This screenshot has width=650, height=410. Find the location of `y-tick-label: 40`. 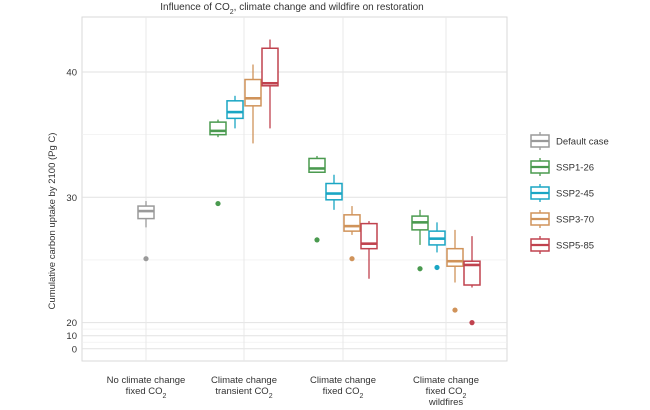

y-tick-label: 40 is located at coordinates (71, 73).